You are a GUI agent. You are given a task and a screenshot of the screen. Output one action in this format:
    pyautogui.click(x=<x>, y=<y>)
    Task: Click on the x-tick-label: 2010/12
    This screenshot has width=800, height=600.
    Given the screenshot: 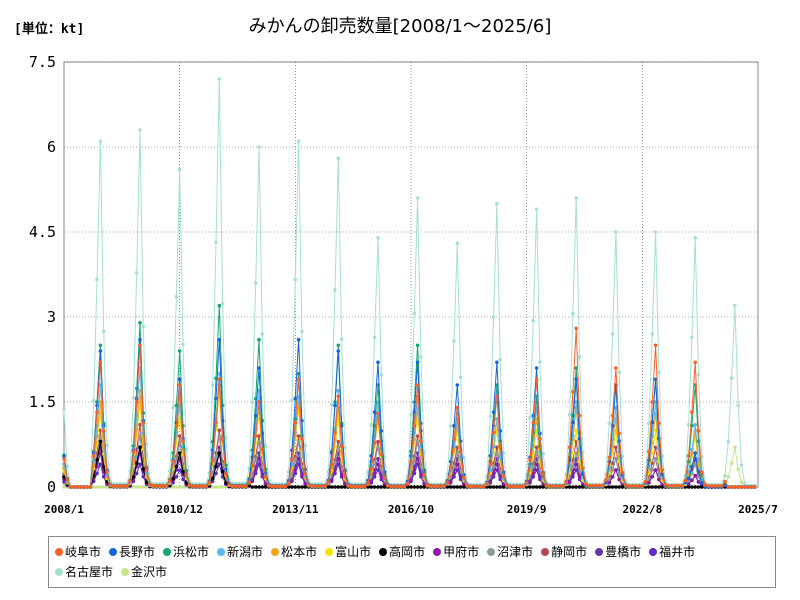 What is the action you would take?
    pyautogui.click(x=179, y=509)
    